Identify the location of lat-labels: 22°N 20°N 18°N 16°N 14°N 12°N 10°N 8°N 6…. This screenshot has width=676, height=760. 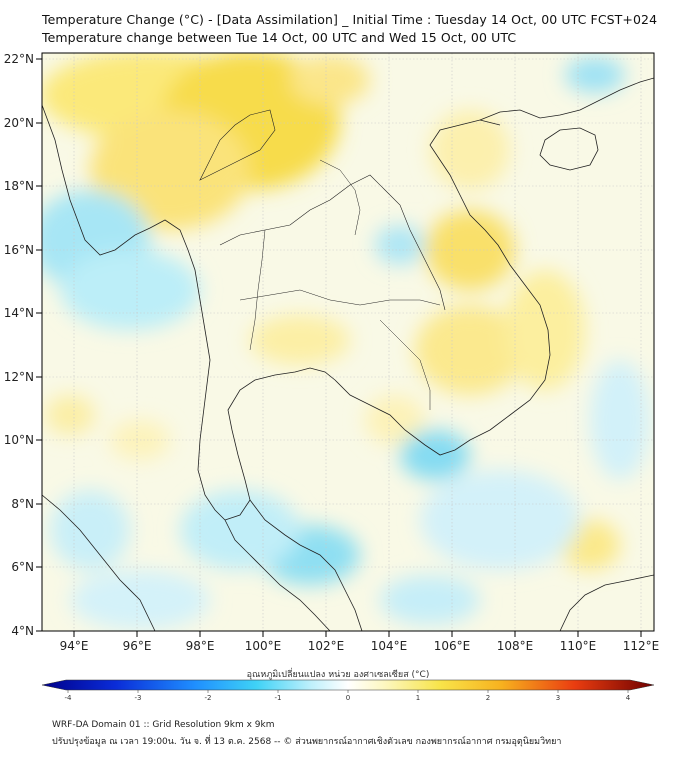
(19, 345).